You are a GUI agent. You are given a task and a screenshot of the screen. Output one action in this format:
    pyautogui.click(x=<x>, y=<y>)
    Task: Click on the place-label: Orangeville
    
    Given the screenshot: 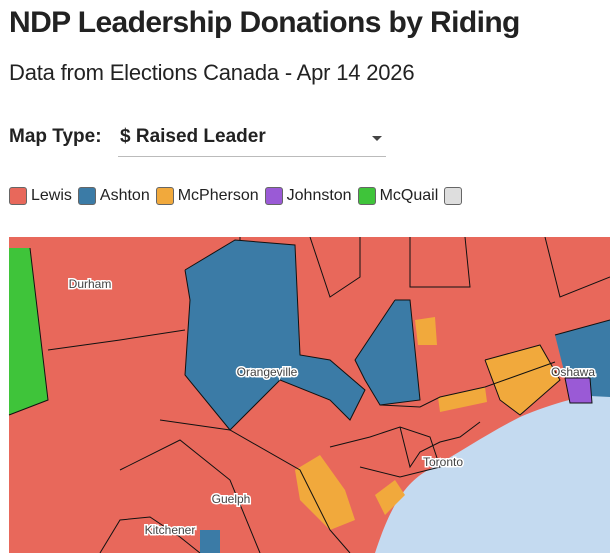 What is the action you would take?
    pyautogui.click(x=267, y=372)
    